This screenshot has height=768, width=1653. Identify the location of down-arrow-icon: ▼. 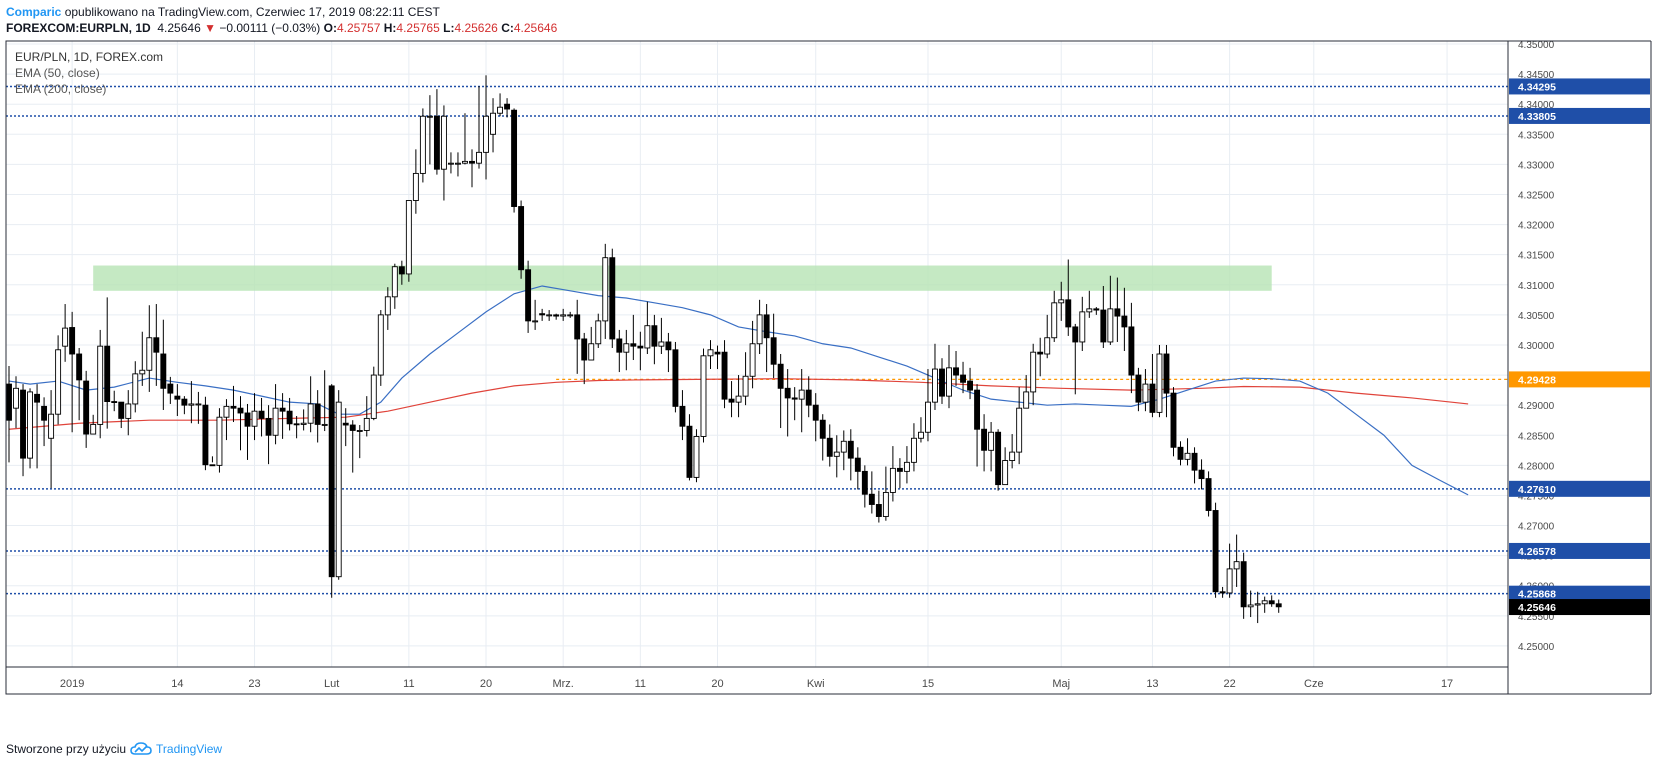
(210, 28).